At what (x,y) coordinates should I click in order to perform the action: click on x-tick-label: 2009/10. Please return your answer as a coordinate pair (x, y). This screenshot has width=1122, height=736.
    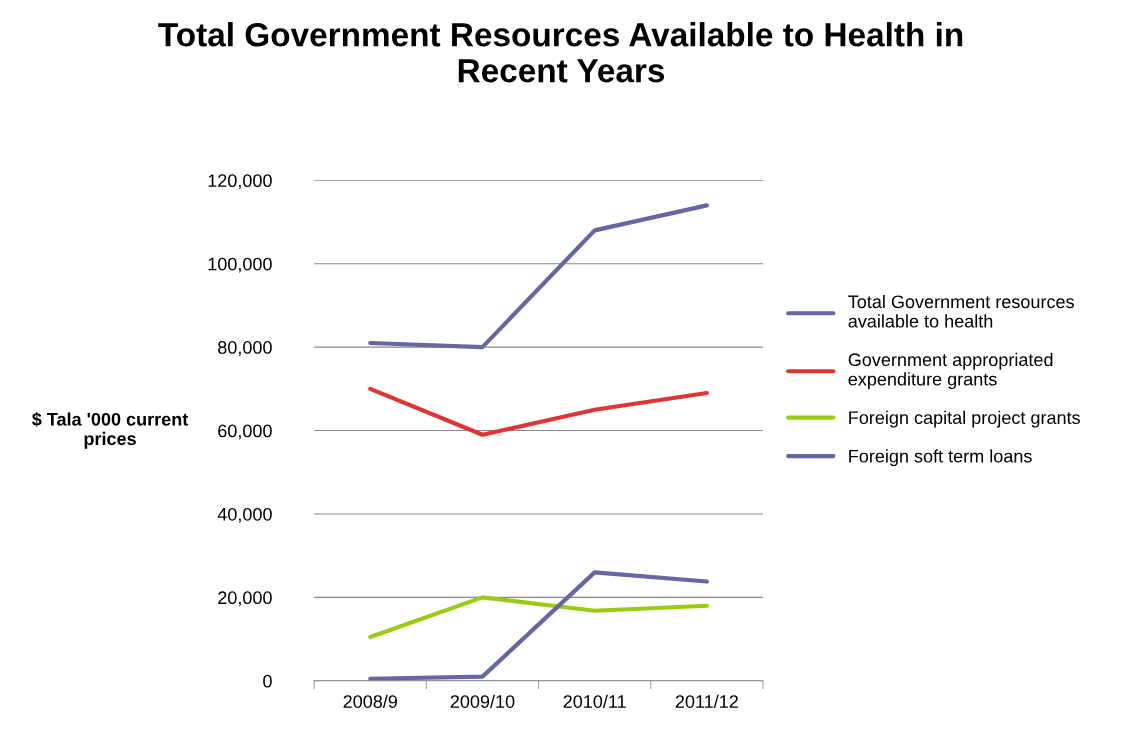
    Looking at the image, I should click on (482, 701).